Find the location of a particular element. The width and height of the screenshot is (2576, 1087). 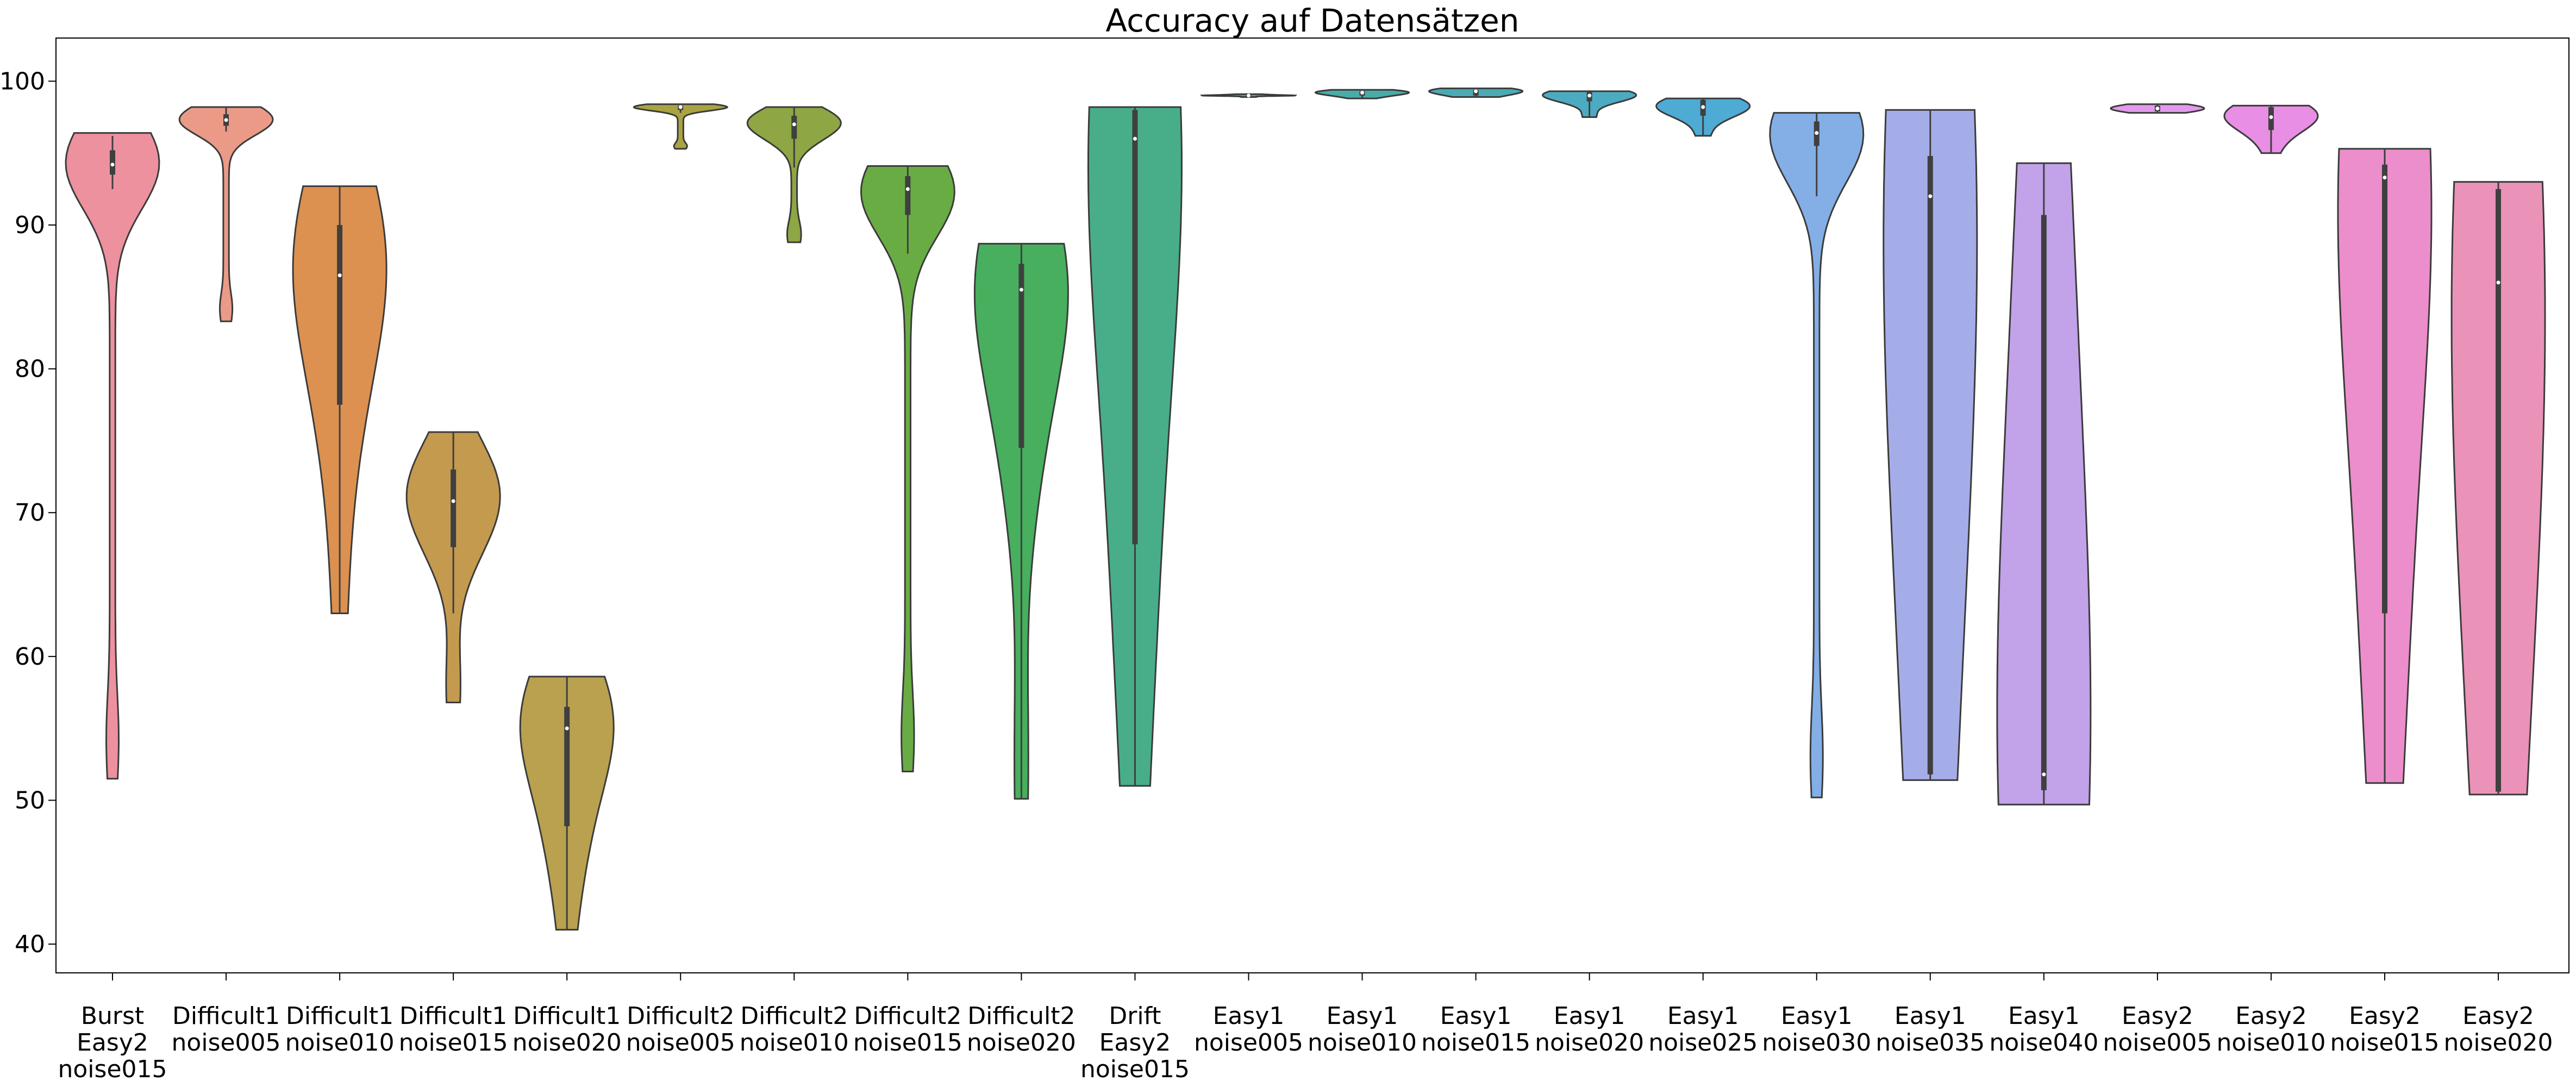

x-tick-label: Difficult1 noise020 is located at coordinates (567, 1029).